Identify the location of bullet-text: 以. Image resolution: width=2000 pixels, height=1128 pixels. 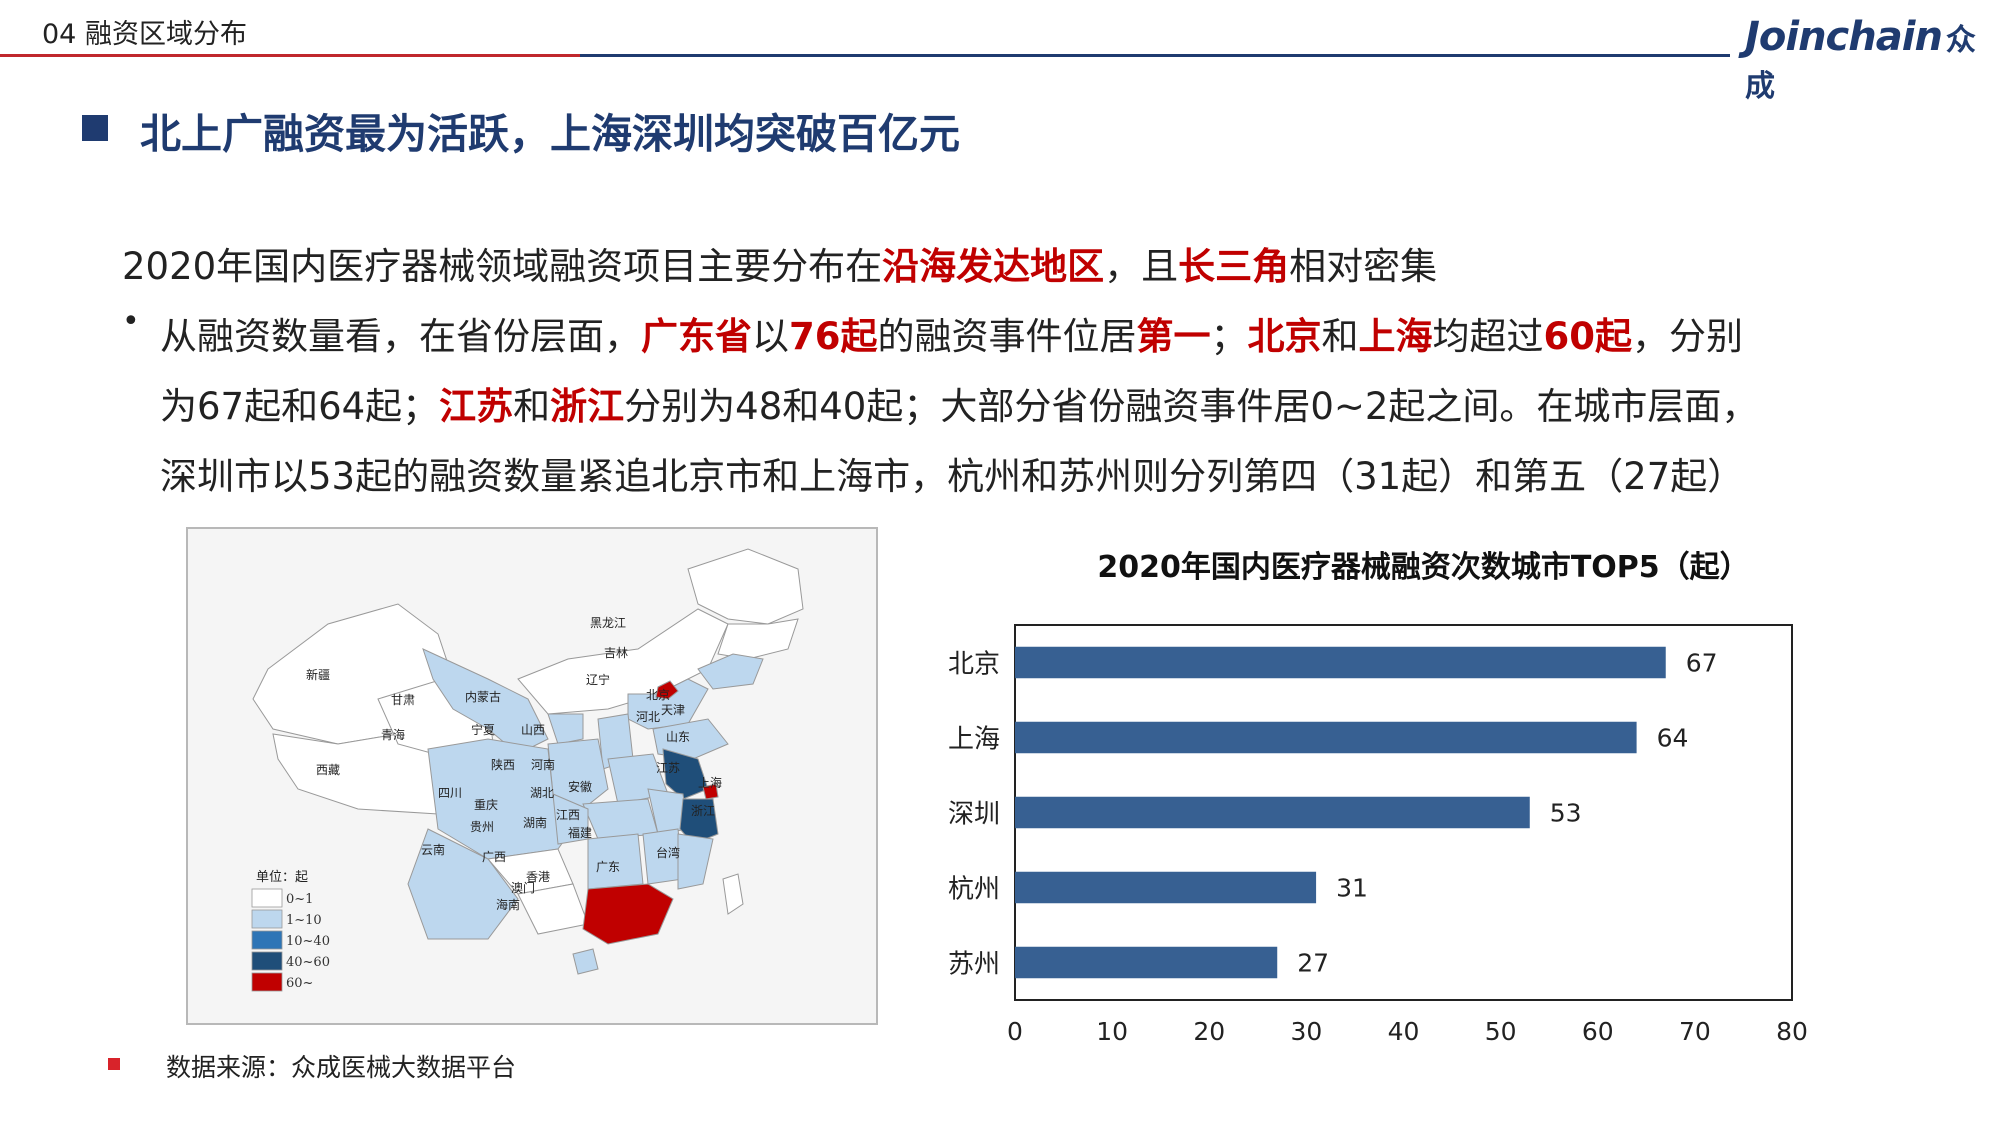
(770, 336).